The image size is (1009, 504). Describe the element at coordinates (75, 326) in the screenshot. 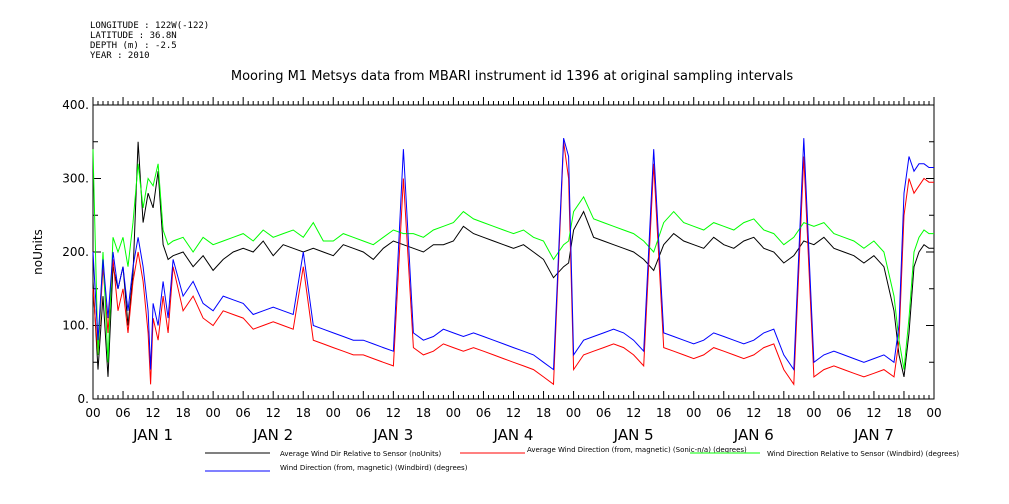

I see `y-tick-label: 100.` at that location.